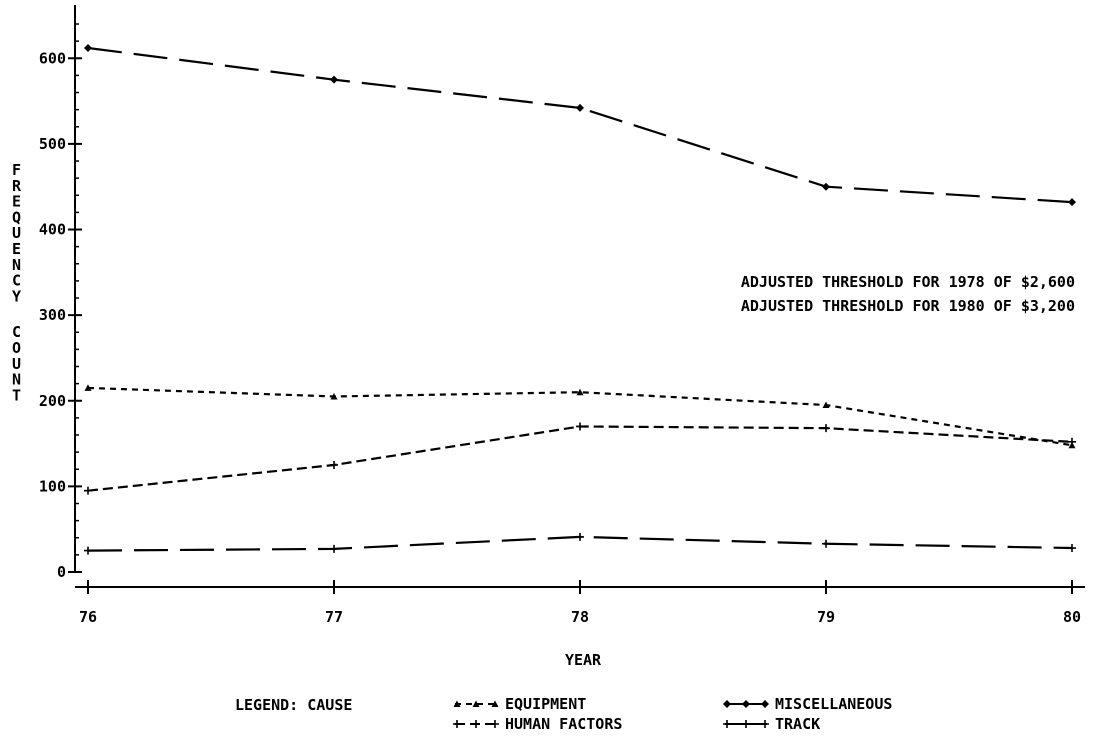  I want to click on y-axis-title-letter: O, so click(16, 348).